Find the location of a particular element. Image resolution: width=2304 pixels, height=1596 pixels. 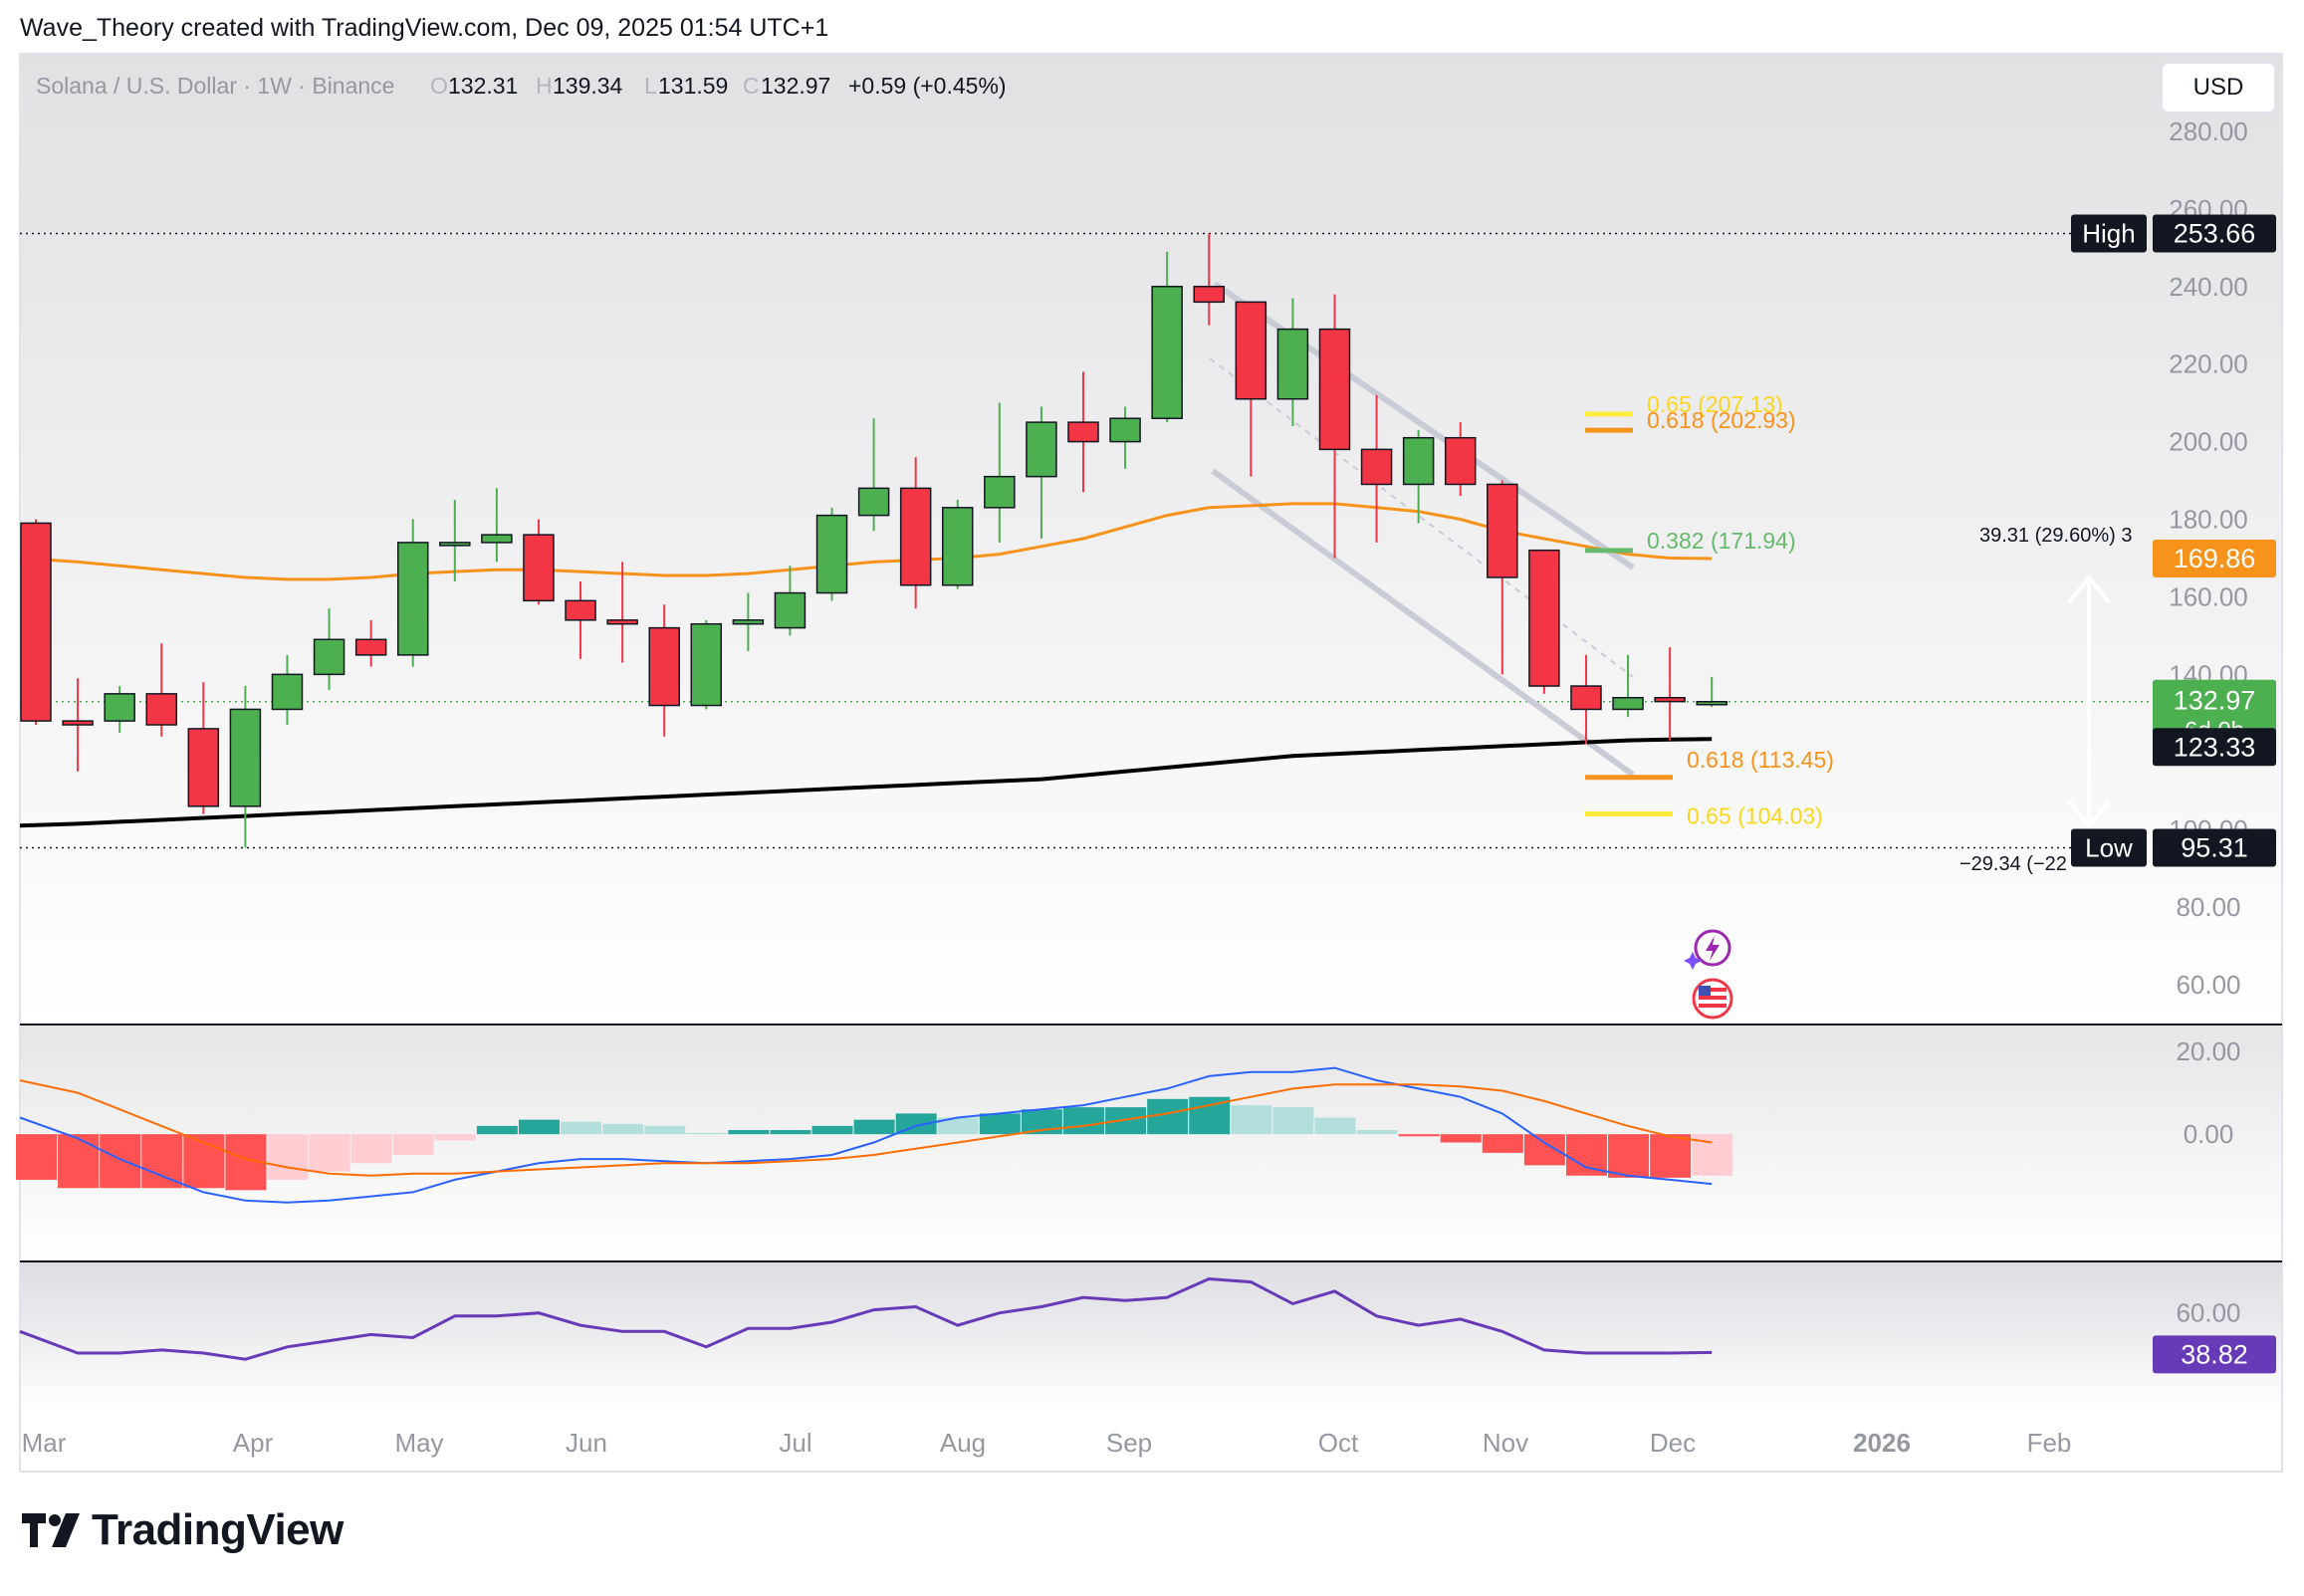

last-price-tag: 132.97 is located at coordinates (2215, 701).